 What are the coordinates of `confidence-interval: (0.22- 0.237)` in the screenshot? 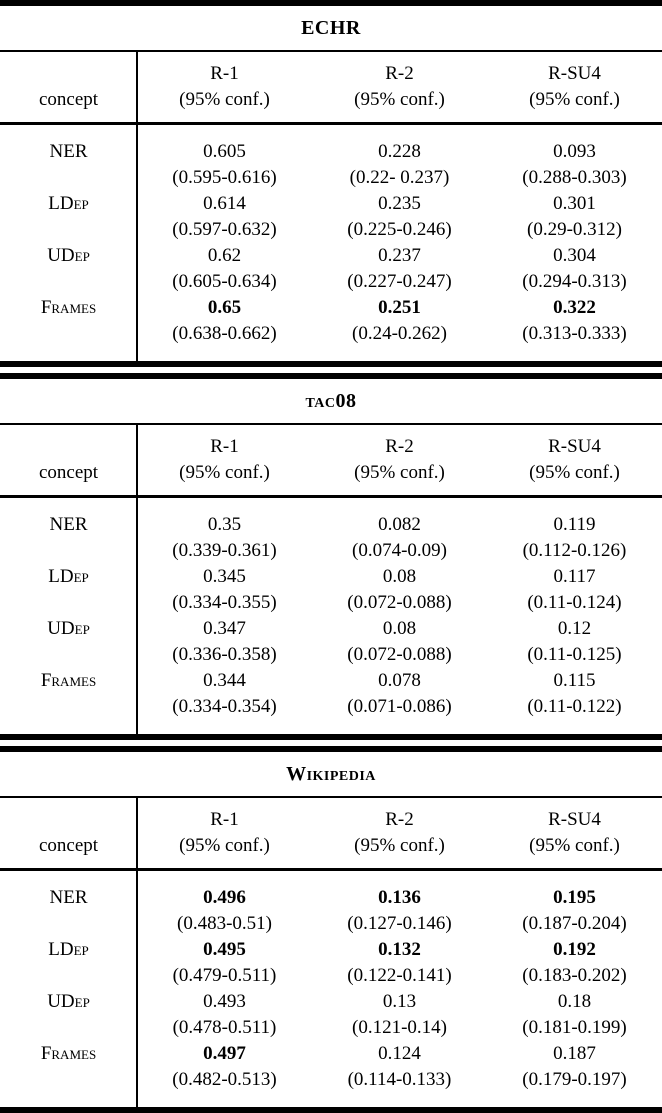 It's located at (399, 177).